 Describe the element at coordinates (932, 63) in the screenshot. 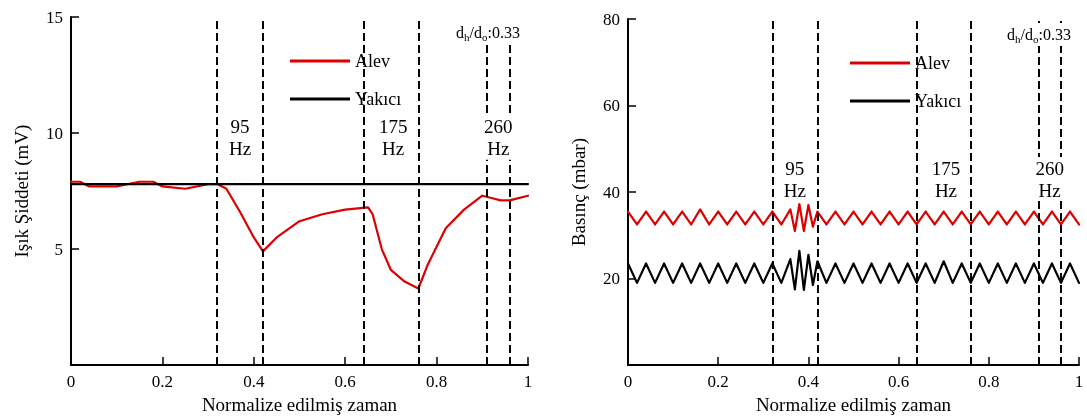

I see `legend-label: Alev` at that location.